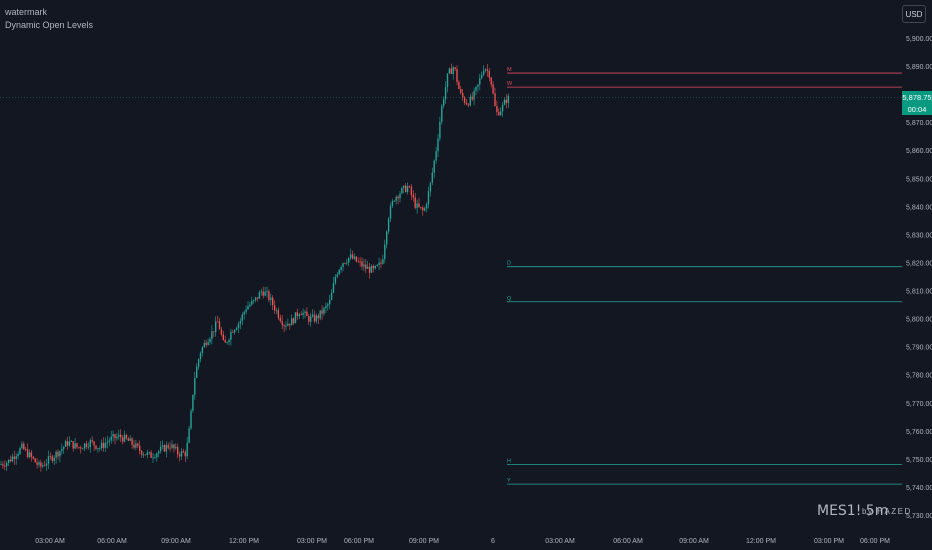 The height and width of the screenshot is (550, 932). Describe the element at coordinates (919, 516) in the screenshot. I see `price-axis-label: 5,730.00` at that location.